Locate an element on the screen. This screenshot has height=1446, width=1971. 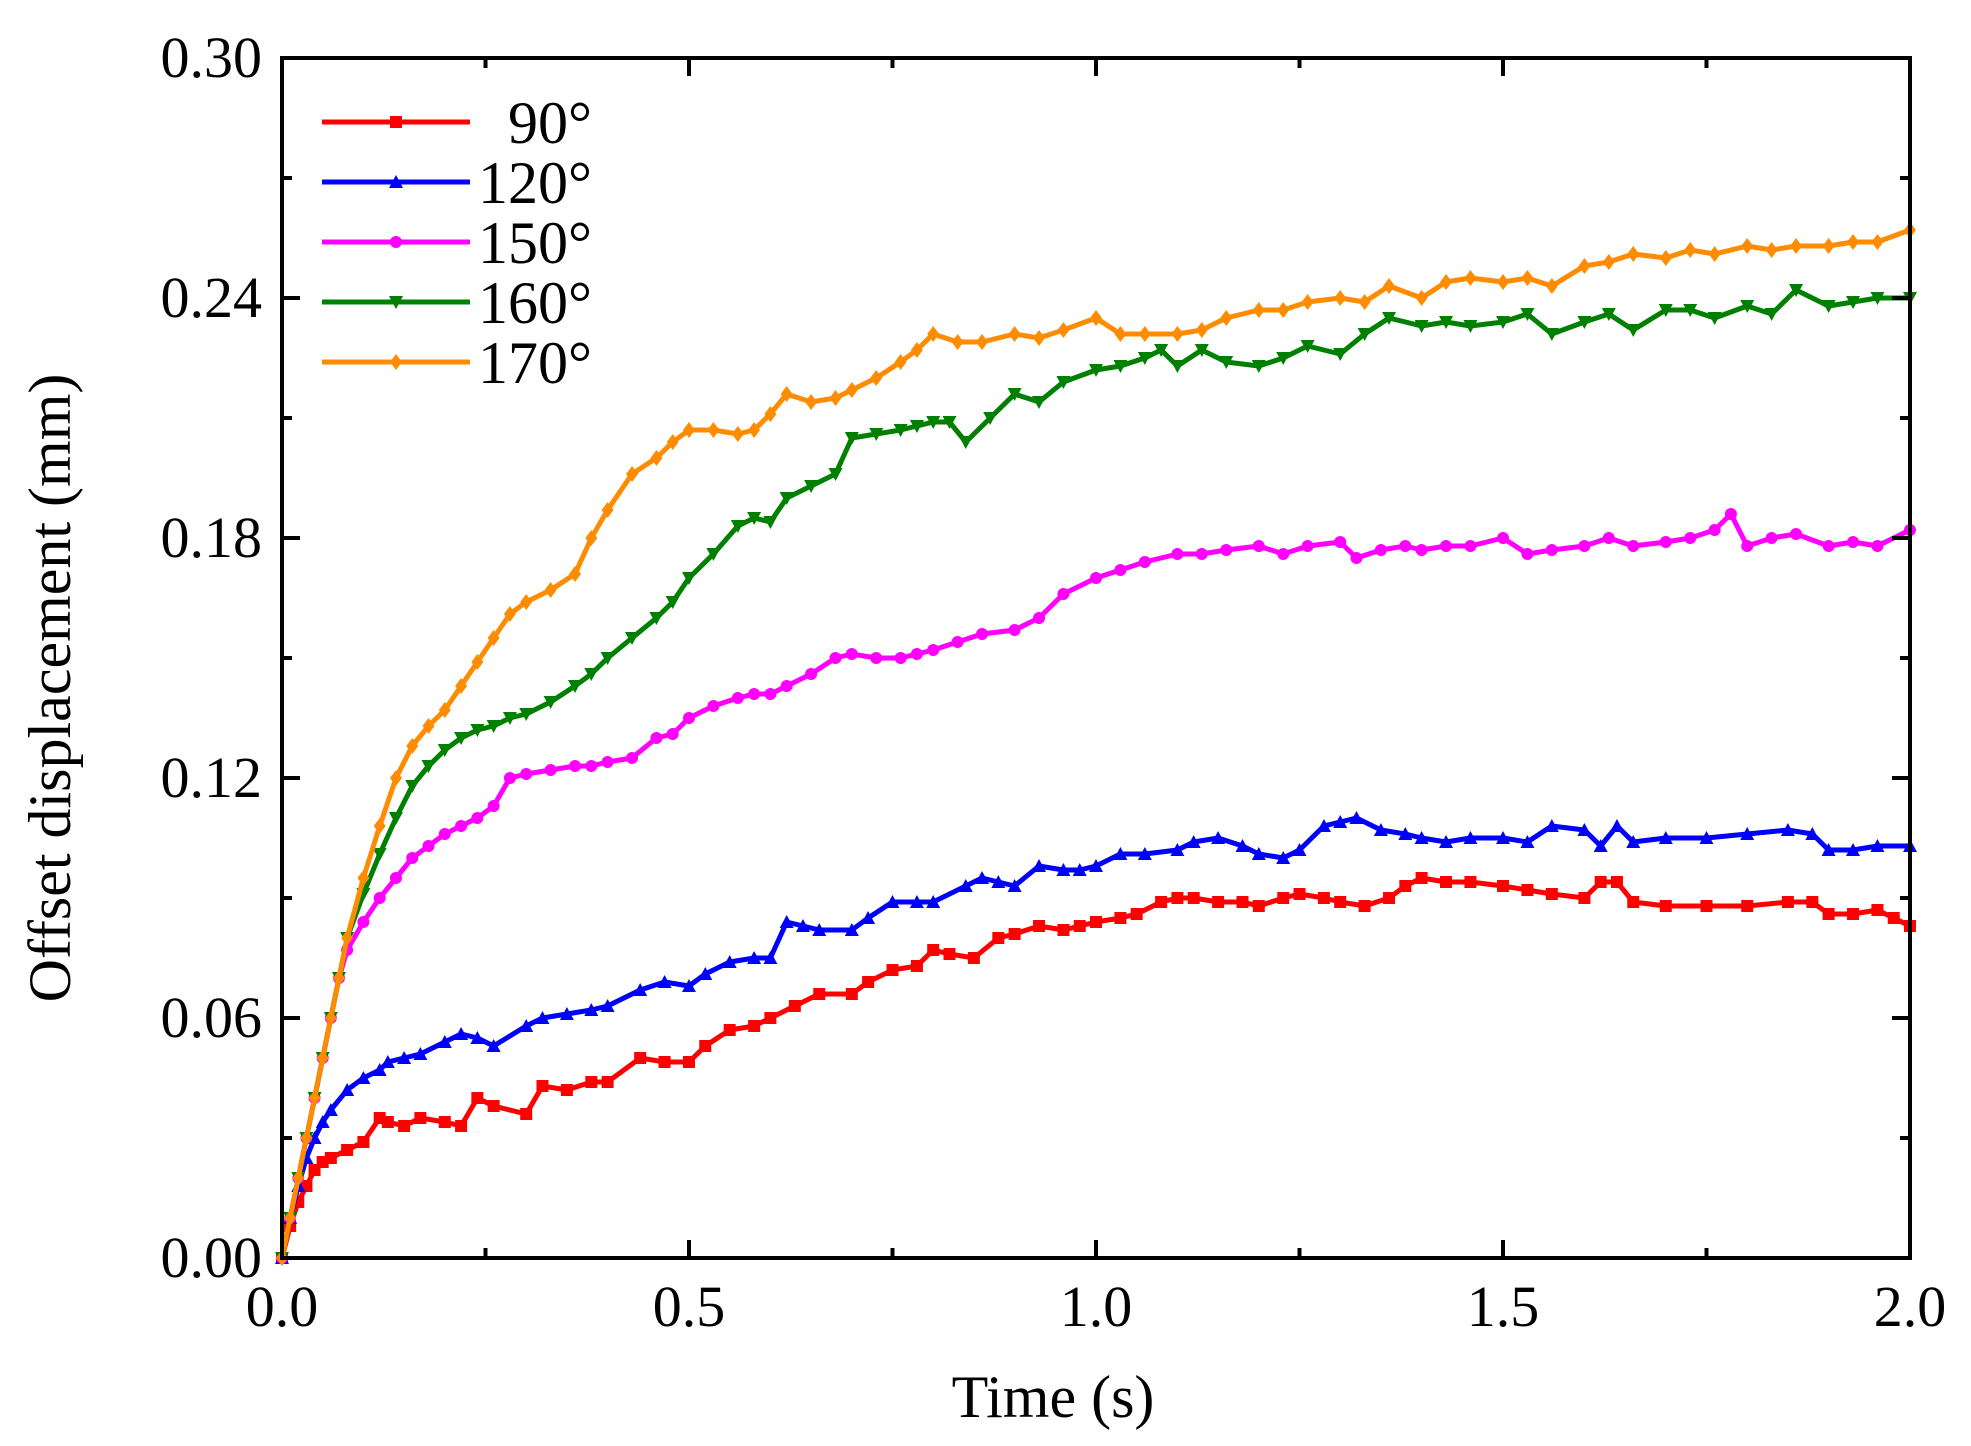
y-tick-label: 0.30 is located at coordinates (212, 57).